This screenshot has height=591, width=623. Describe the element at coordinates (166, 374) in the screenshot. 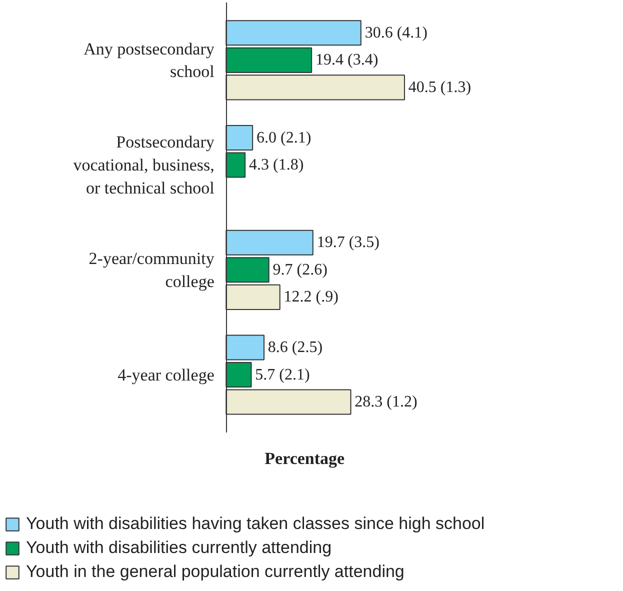

I see `y-tick-label: 4-year college` at that location.